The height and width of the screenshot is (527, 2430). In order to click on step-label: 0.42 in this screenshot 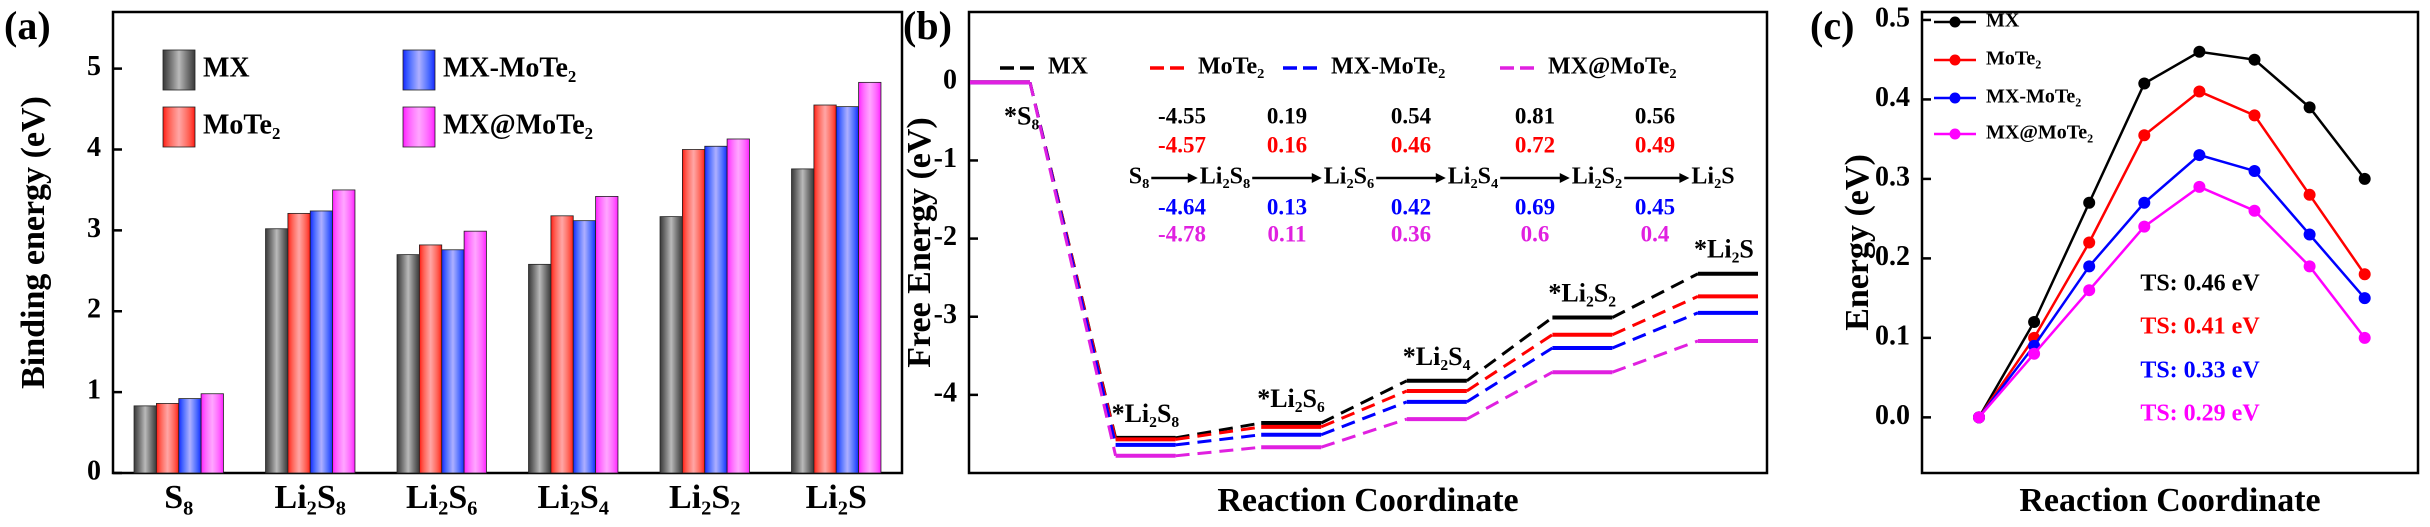, I will do `click(1411, 206)`.